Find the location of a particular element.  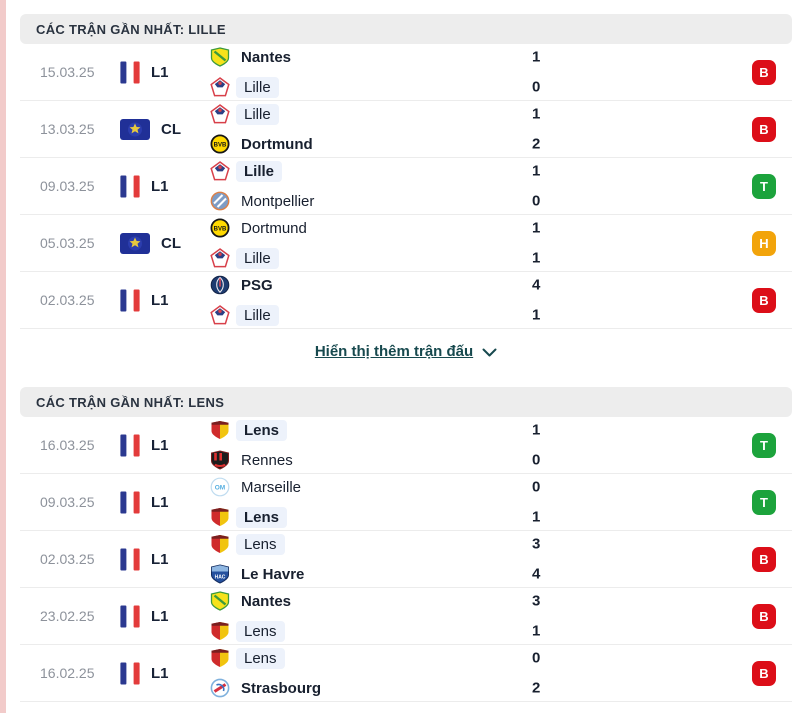

cl-badge-icon is located at coordinates (135, 129).